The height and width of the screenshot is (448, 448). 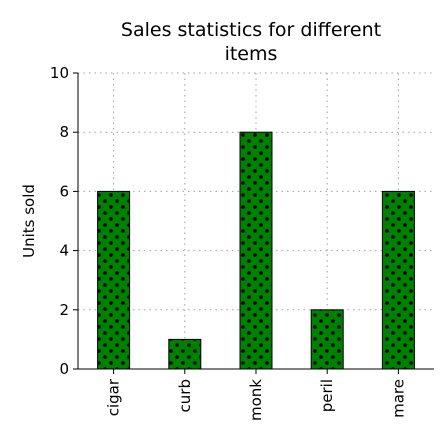 I want to click on y-tick-label: 8, so click(x=64, y=132).